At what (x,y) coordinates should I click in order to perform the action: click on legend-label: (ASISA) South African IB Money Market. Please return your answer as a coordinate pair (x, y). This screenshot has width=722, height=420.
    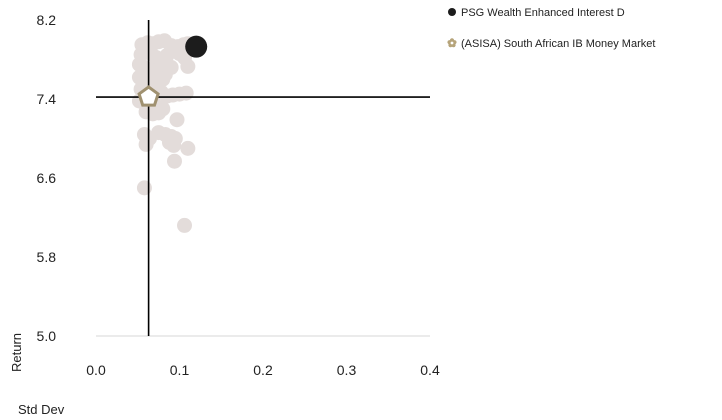
    Looking at the image, I should click on (558, 44).